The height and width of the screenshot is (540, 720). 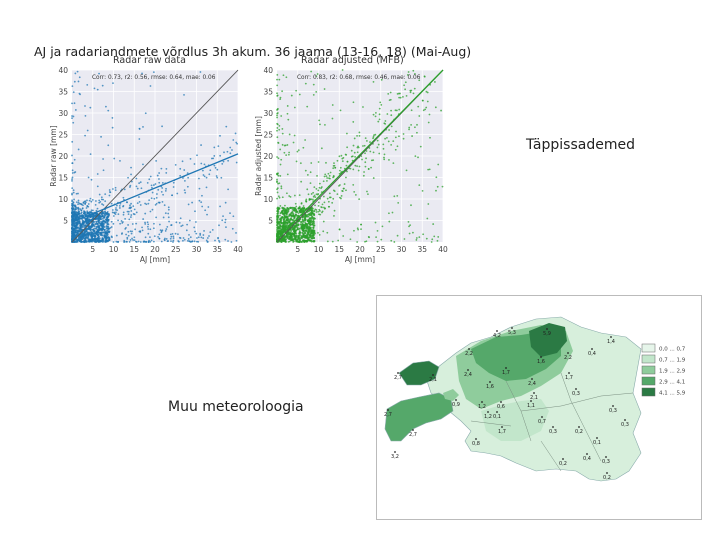 What do you see at coordinates (297, 249) in the screenshot?
I see `x-tick-label: 5` at bounding box center [297, 249].